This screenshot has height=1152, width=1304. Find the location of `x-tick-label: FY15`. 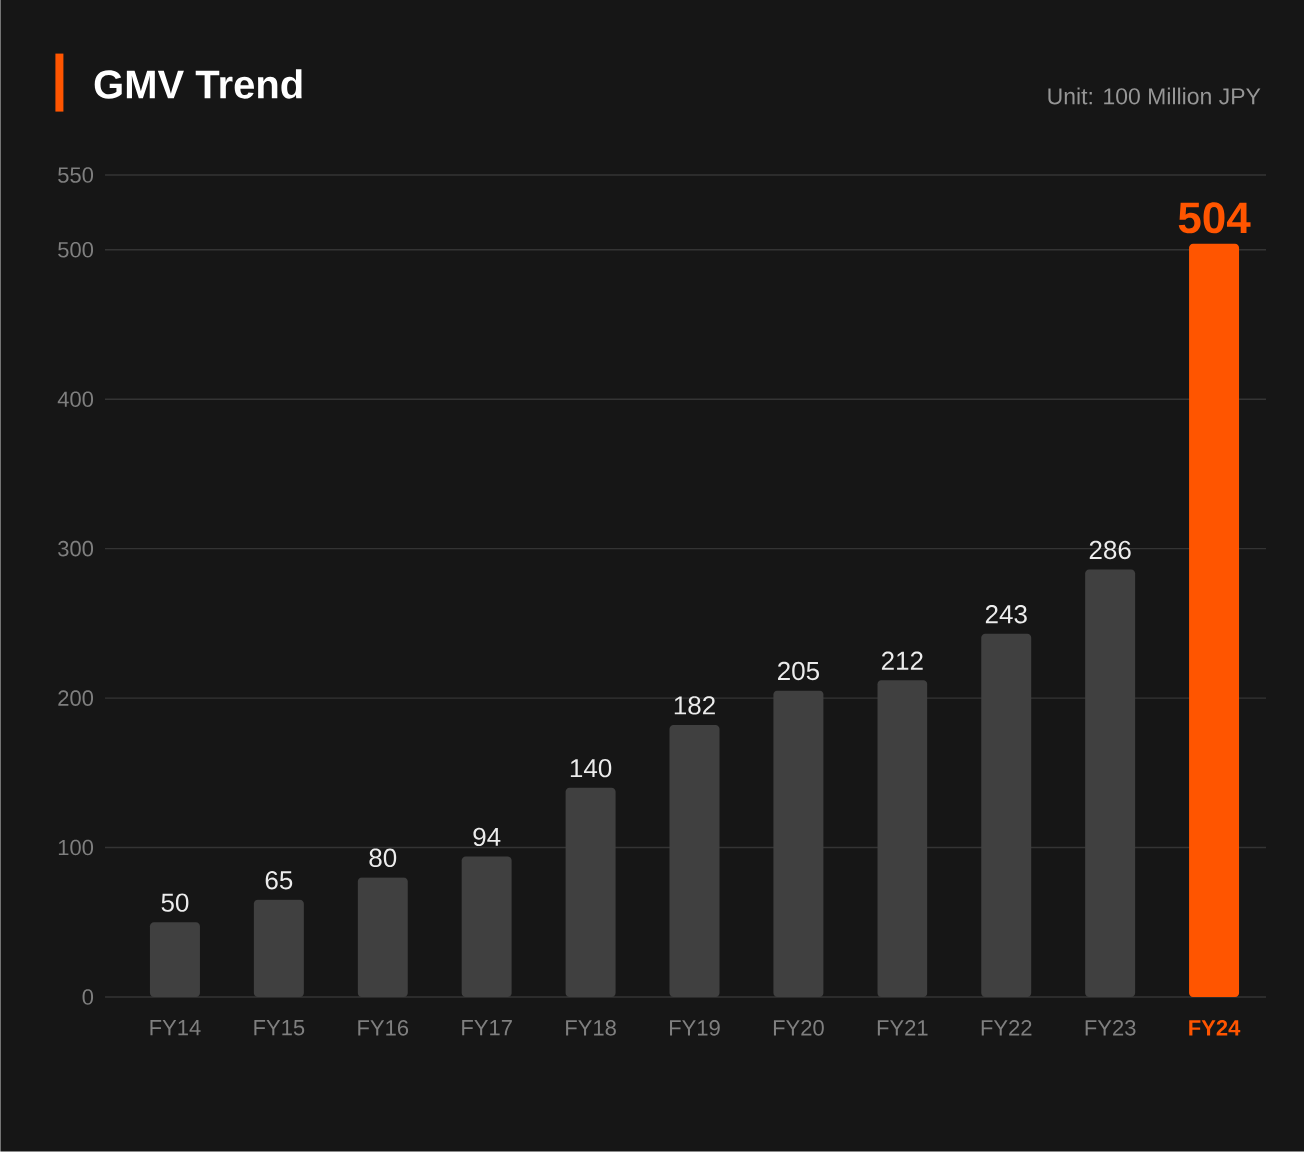

x-tick-label: FY15 is located at coordinates (279, 1028).